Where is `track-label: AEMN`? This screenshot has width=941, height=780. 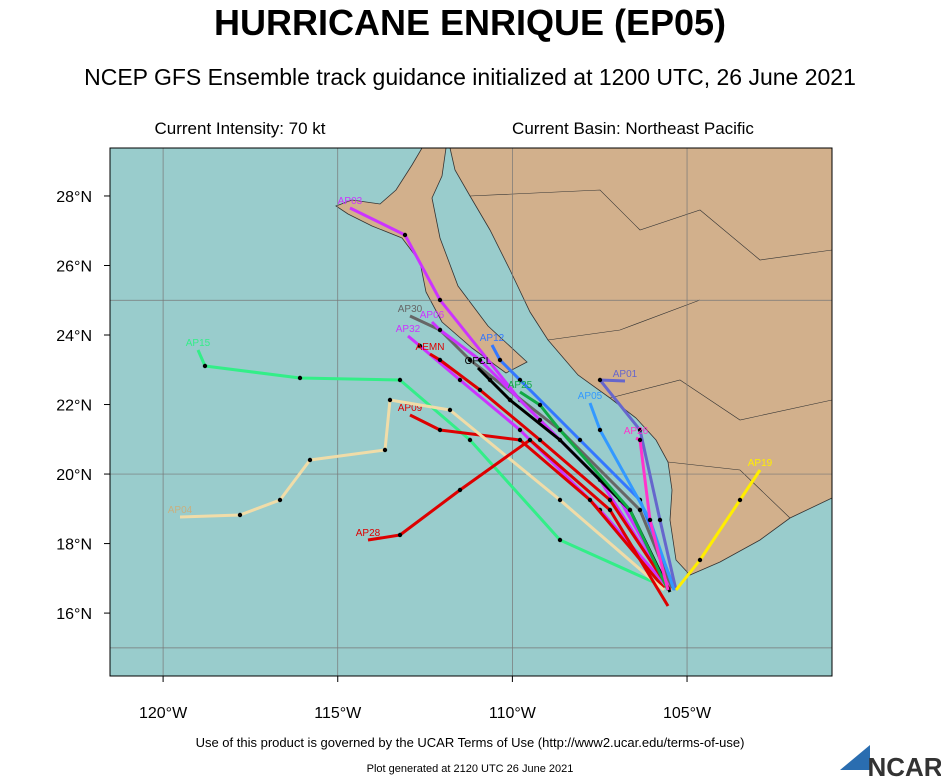
track-label: AEMN is located at coordinates (430, 347).